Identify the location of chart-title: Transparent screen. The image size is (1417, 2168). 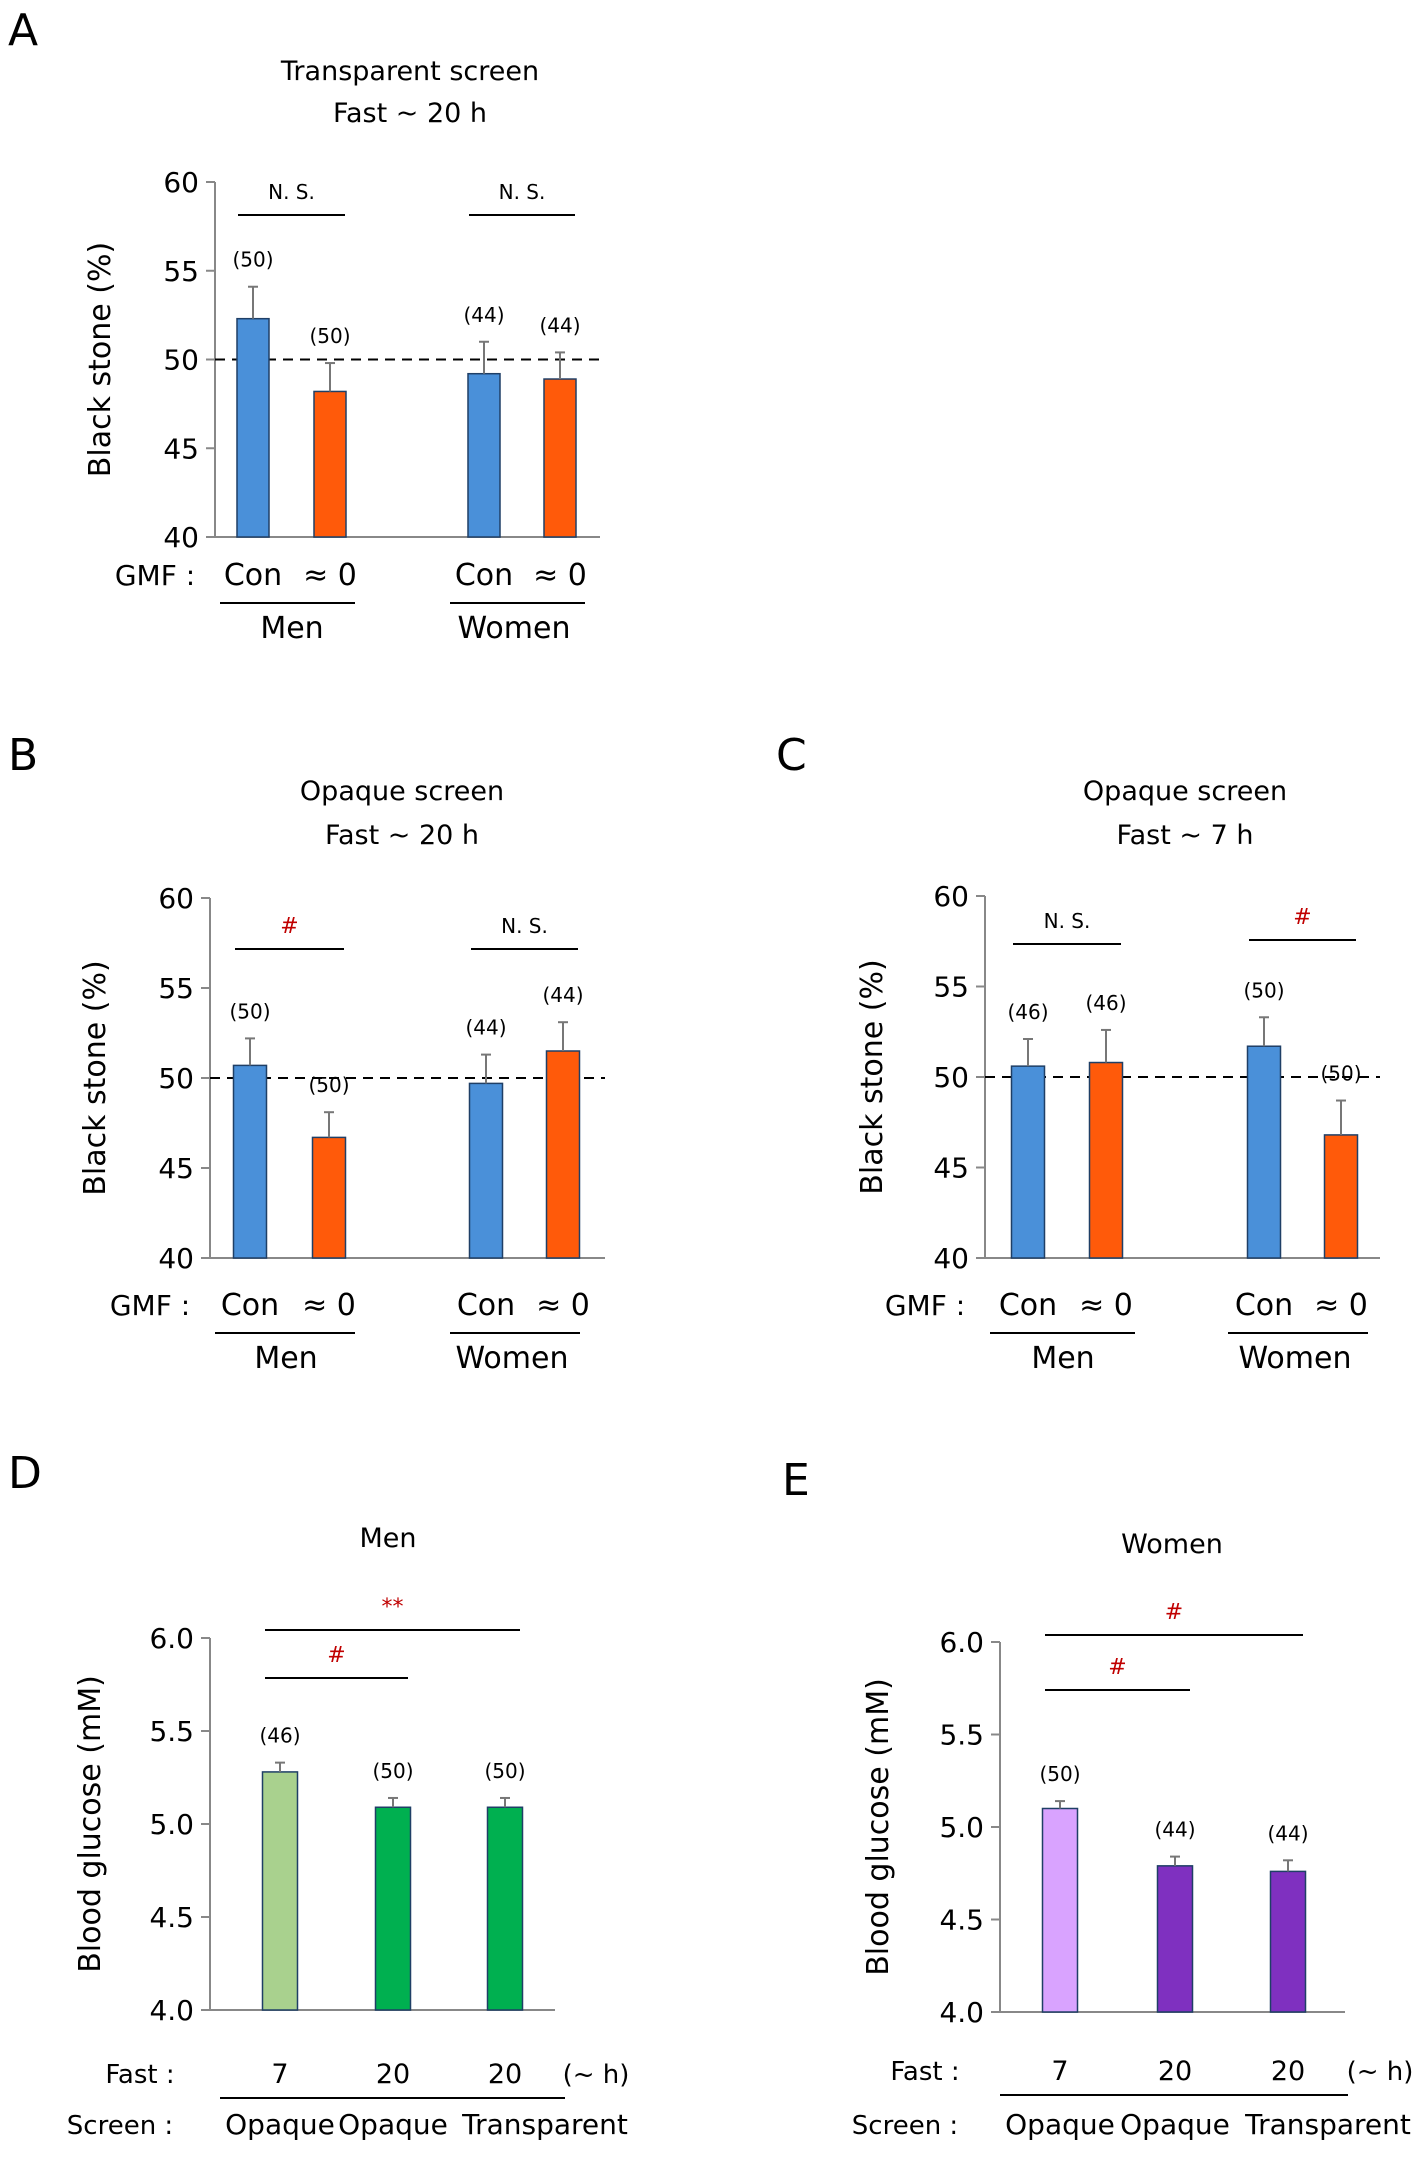
(409, 71).